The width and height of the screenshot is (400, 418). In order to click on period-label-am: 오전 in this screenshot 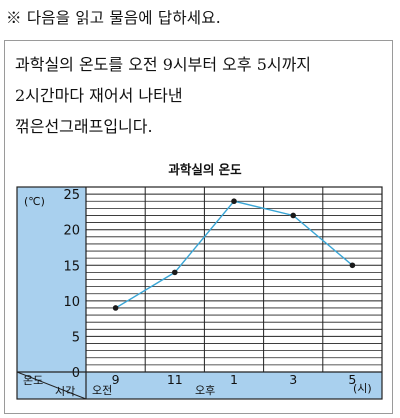, I will do `click(102, 390)`.